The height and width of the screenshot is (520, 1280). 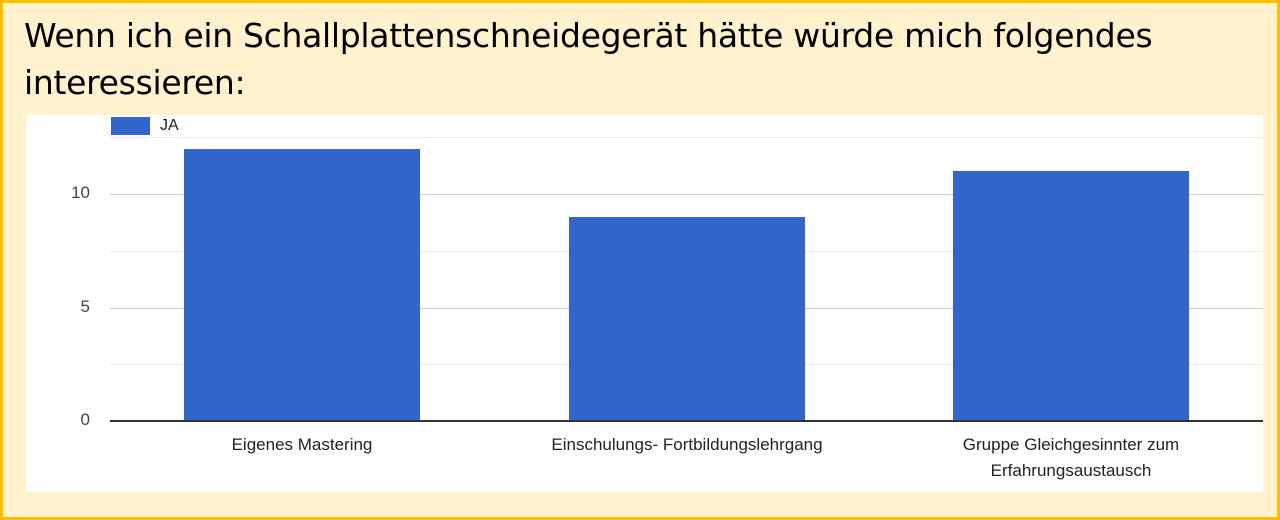 I want to click on legend-label-ja: JA, so click(x=169, y=125).